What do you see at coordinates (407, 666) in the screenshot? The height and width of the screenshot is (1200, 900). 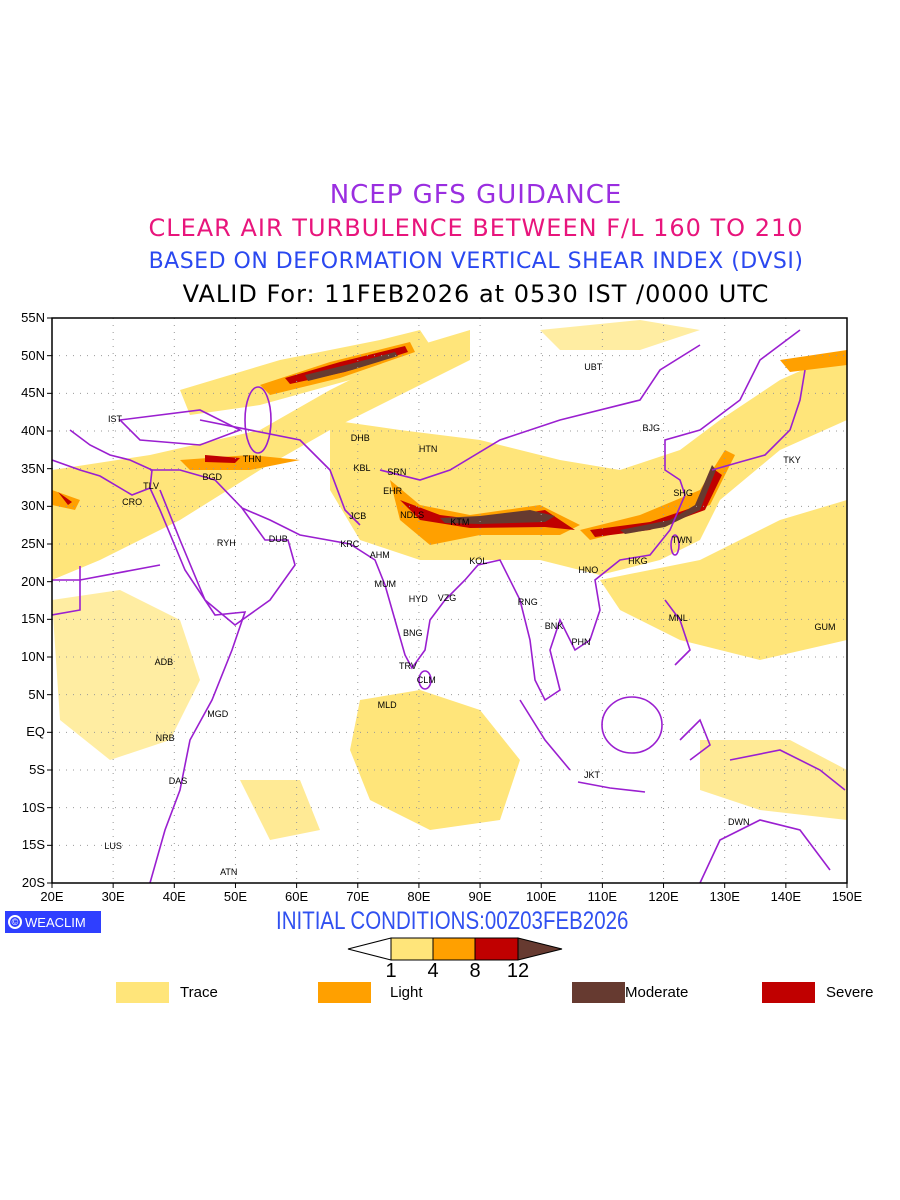 I see `city-label: TRV` at bounding box center [407, 666].